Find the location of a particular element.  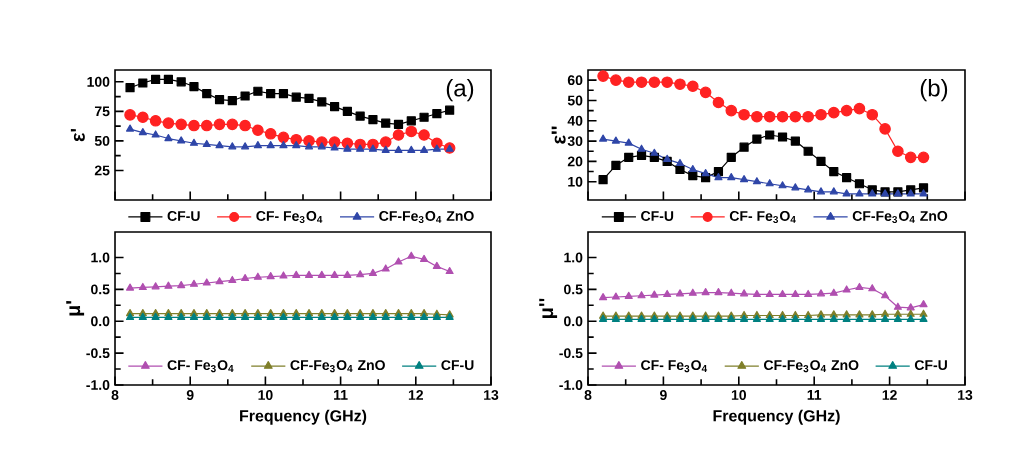

y-tick-label: 30 is located at coordinates (575, 141).